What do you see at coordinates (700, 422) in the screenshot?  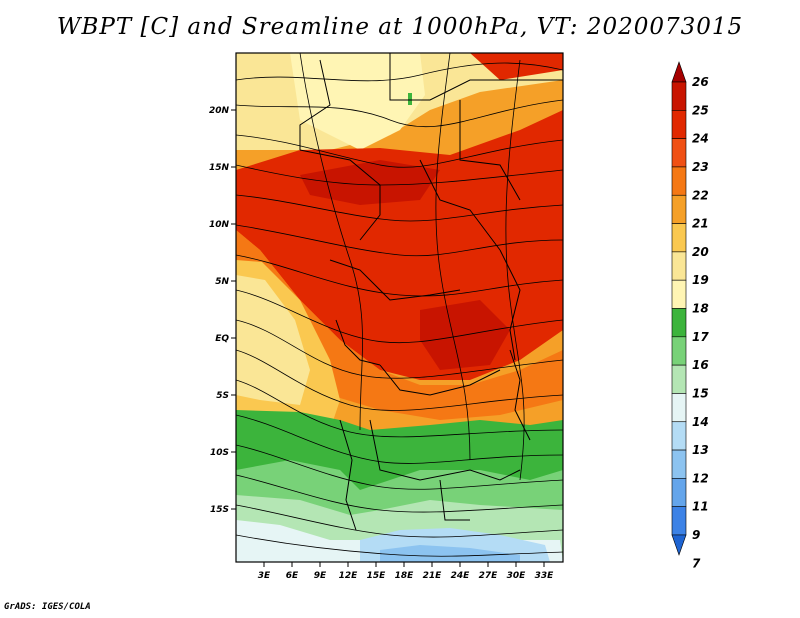 I see `colorbar-label: 14` at bounding box center [700, 422].